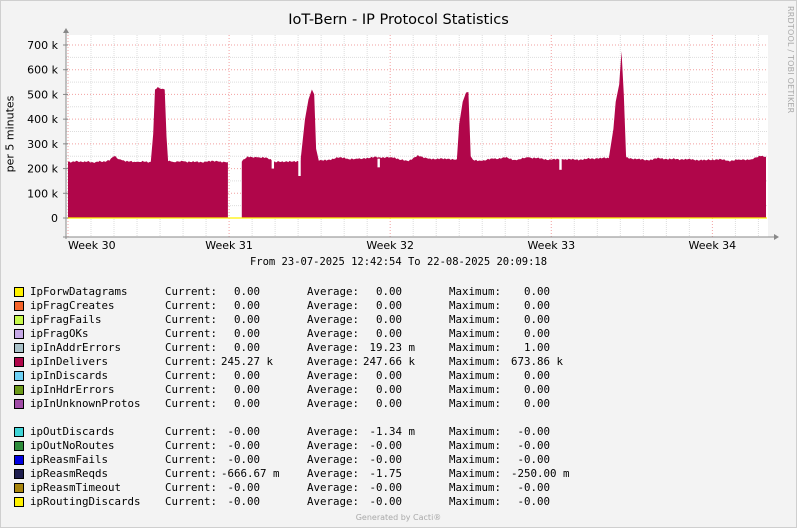 The height and width of the screenshot is (528, 797). I want to click on legend-current-value: 245.27 k, so click(247, 361).